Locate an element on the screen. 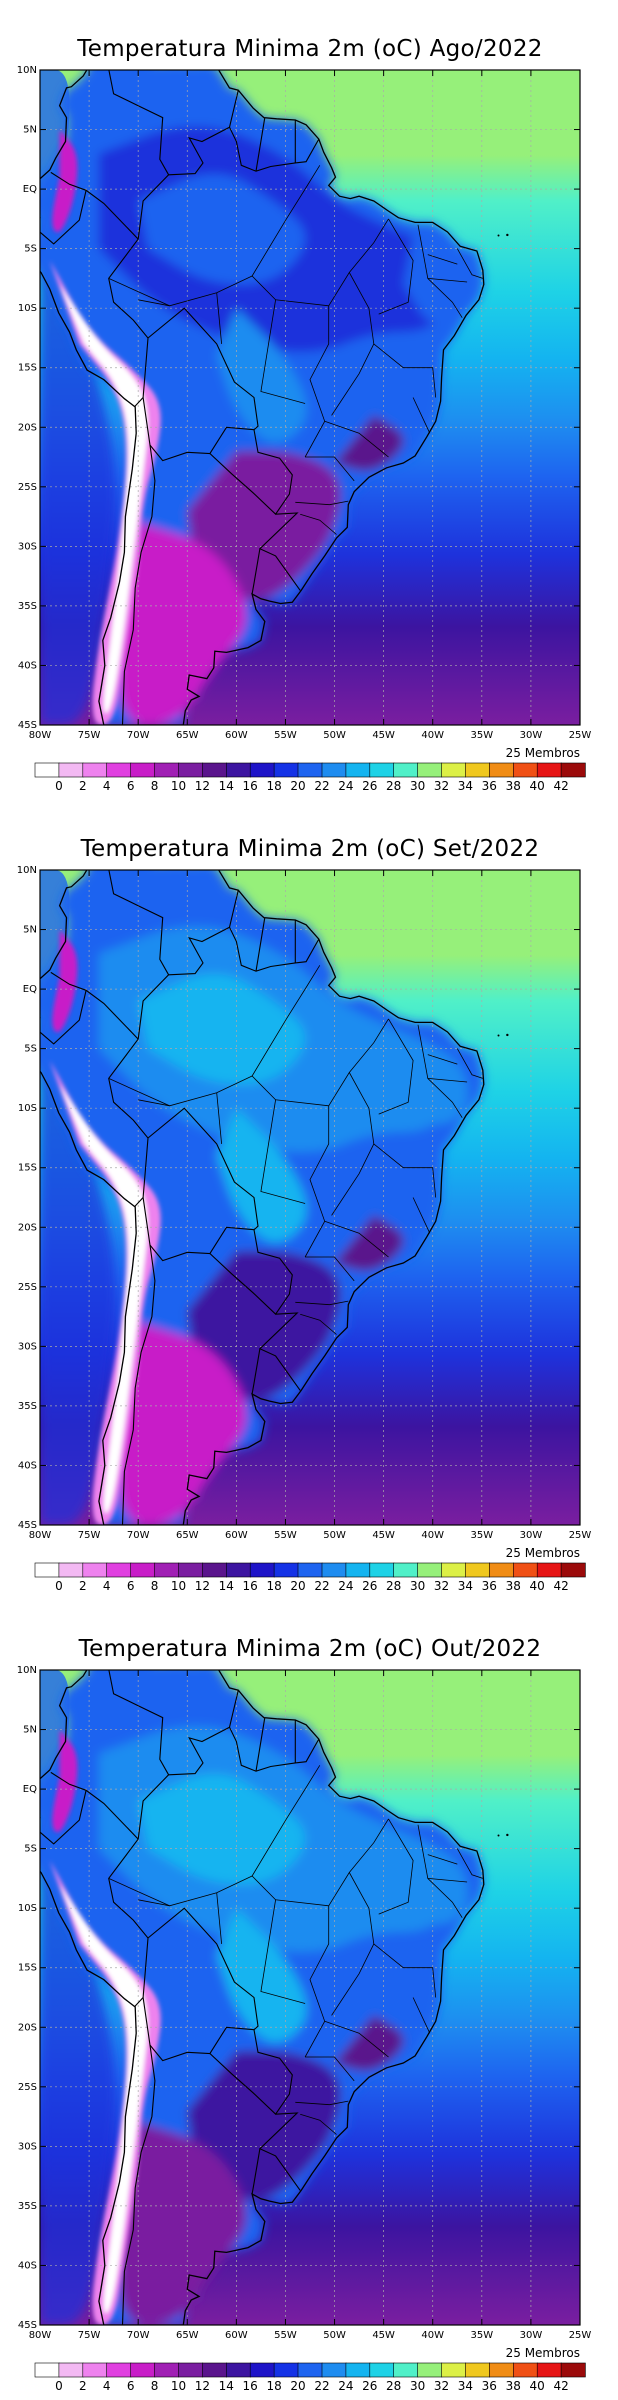 The width and height of the screenshot is (618, 2400). colorbar: 0 2 4 6 8 10 12 14 16 18 20 22 24 26 28 30 32 34 36 38 40 42 is located at coordinates (310, 777).